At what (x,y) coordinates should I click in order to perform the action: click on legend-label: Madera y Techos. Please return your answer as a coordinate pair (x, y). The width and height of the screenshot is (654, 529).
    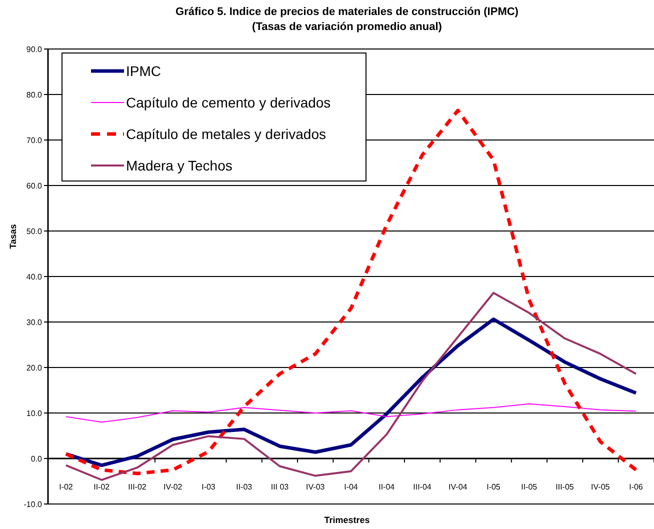
    Looking at the image, I should click on (179, 166).